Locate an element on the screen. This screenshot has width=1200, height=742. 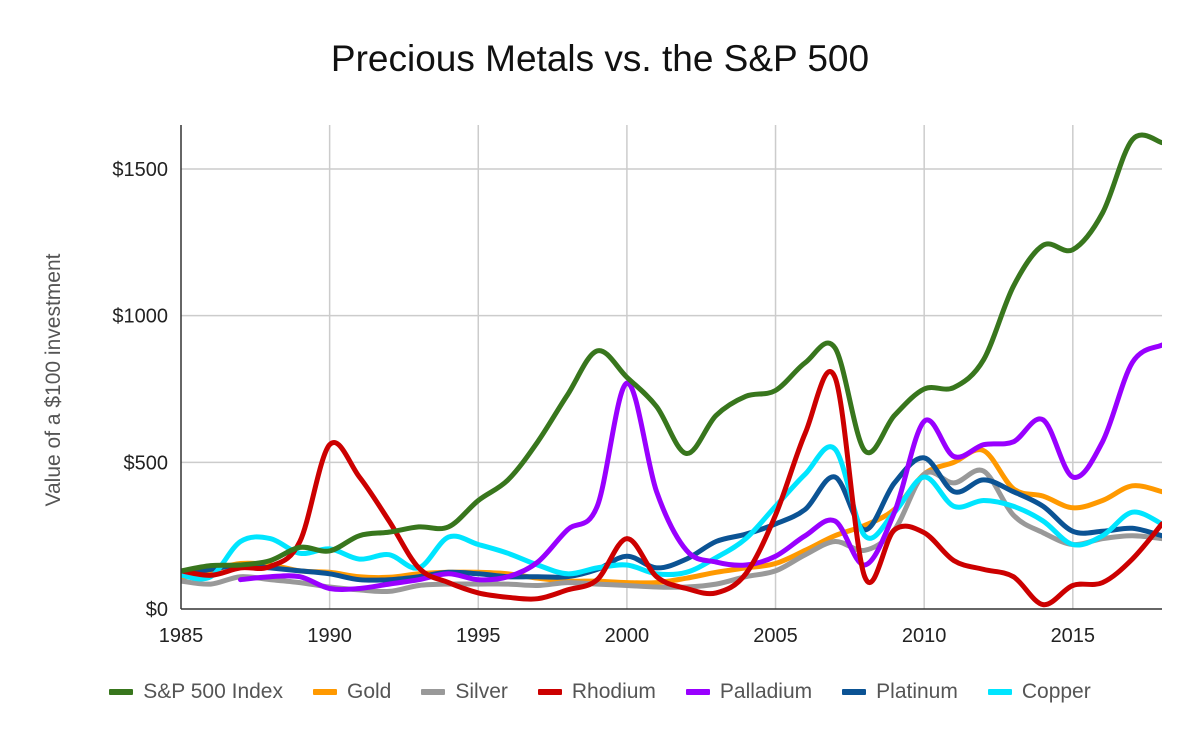
legend-item: Gold is located at coordinates (352, 692).